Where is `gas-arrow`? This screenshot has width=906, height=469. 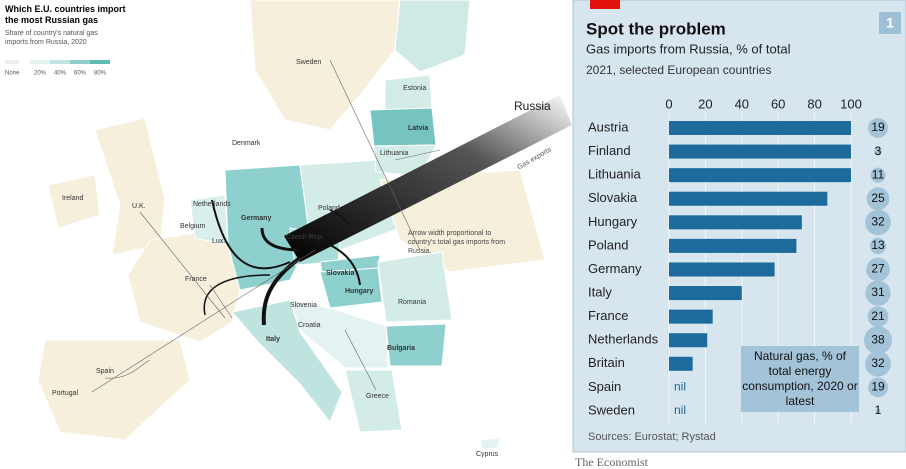
gas-arrow is located at coordinates (428, 178).